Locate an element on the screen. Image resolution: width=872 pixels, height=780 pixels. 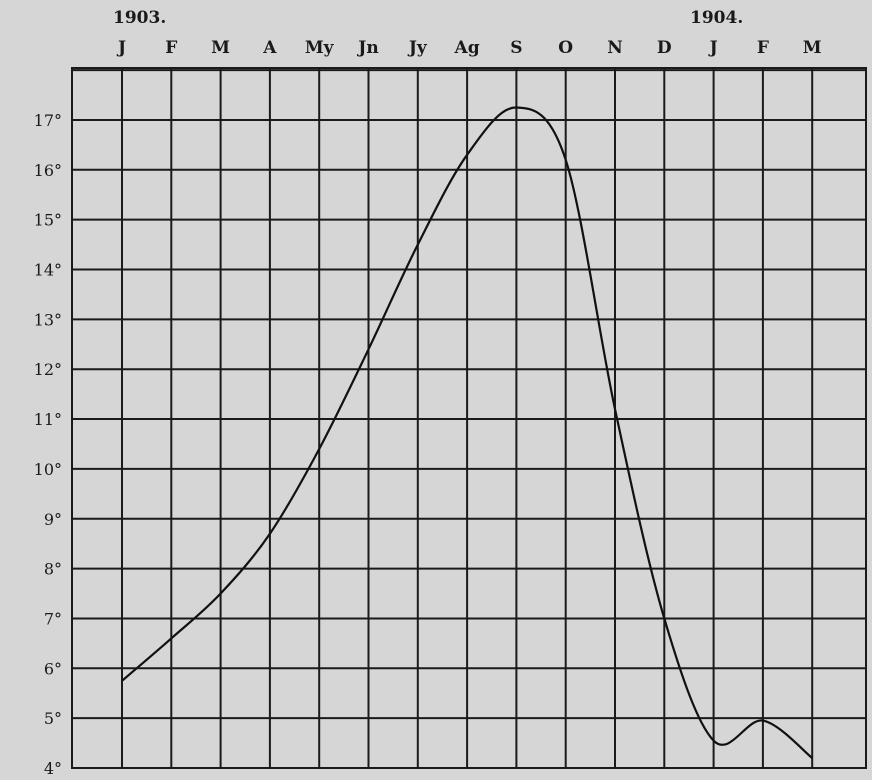
y-tick-label: 9° is located at coordinates (53, 519).